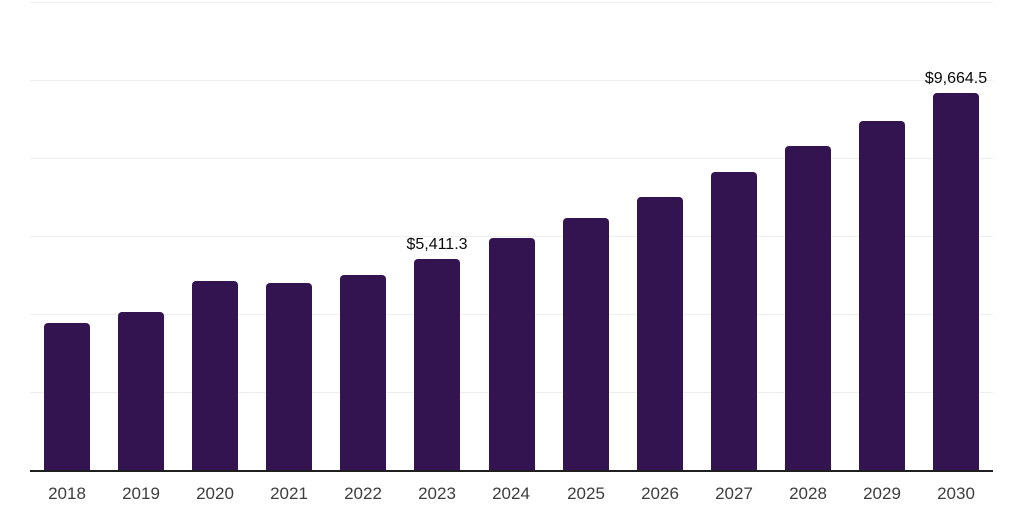  Describe the element at coordinates (363, 372) in the screenshot. I see `bar-2022` at that location.